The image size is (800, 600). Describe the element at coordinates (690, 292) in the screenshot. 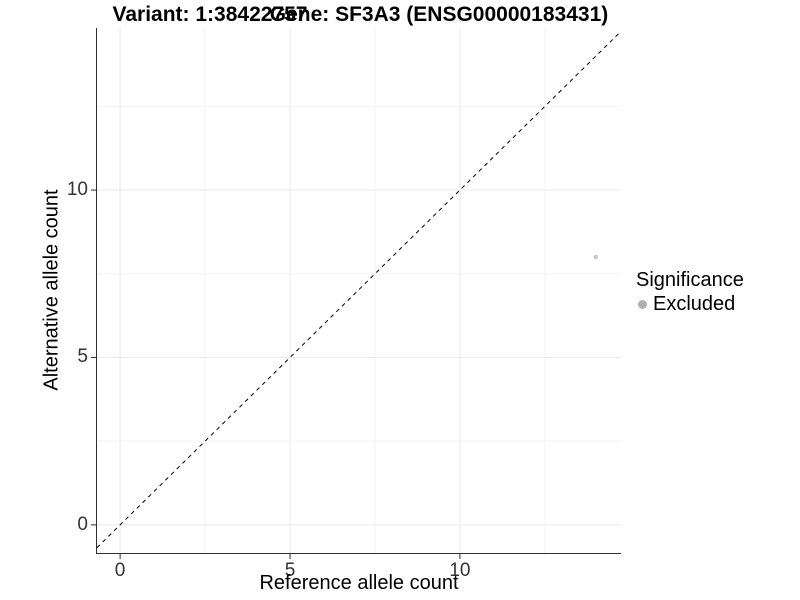

I see `legend: Significance Excluded` at that location.